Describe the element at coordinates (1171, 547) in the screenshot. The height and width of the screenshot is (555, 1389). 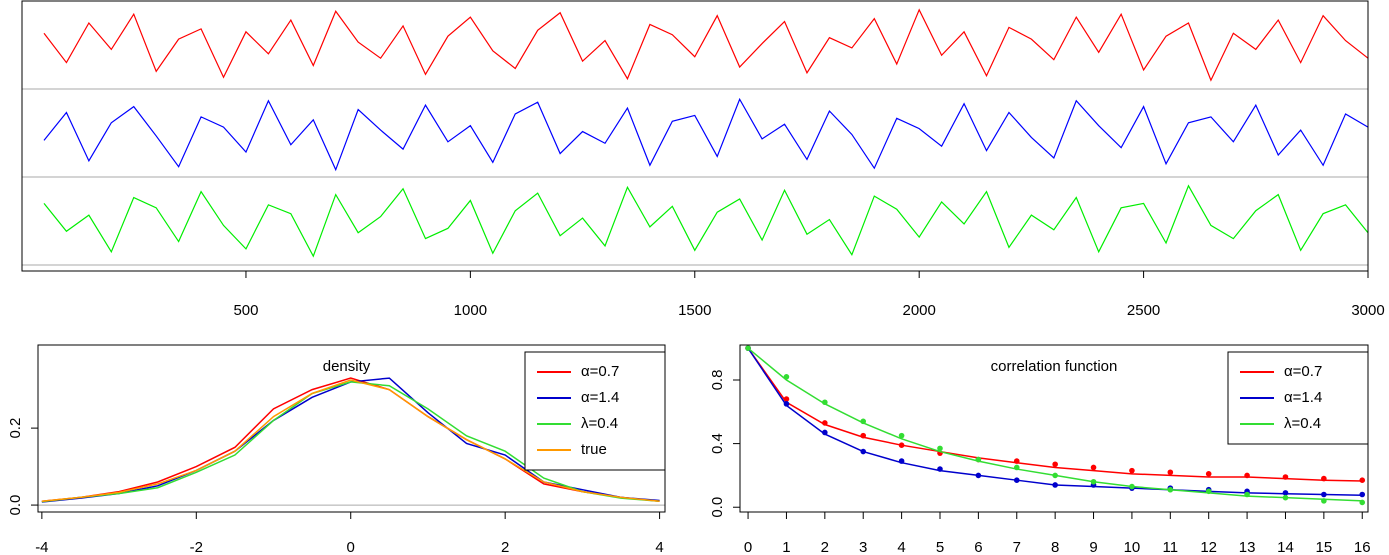
I see `x-tick-label: 11` at that location.